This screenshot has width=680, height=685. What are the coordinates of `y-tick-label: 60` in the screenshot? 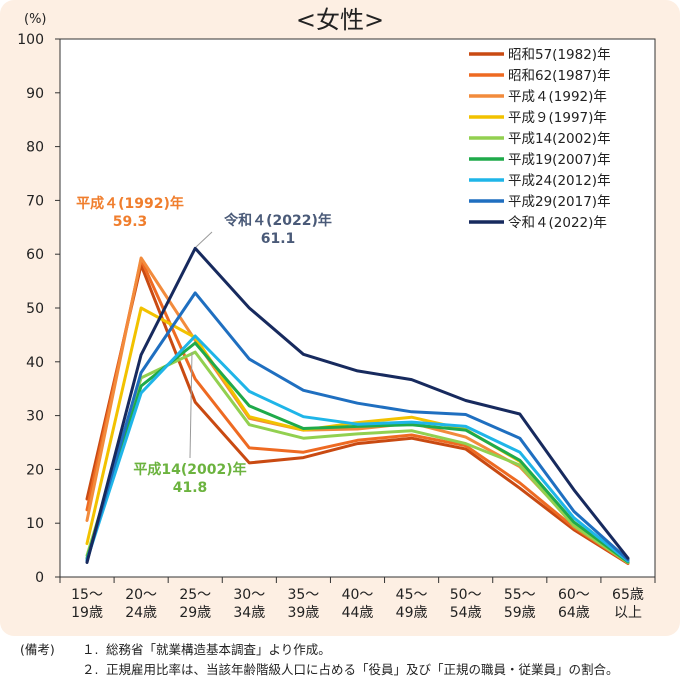 It's located at (35, 255).